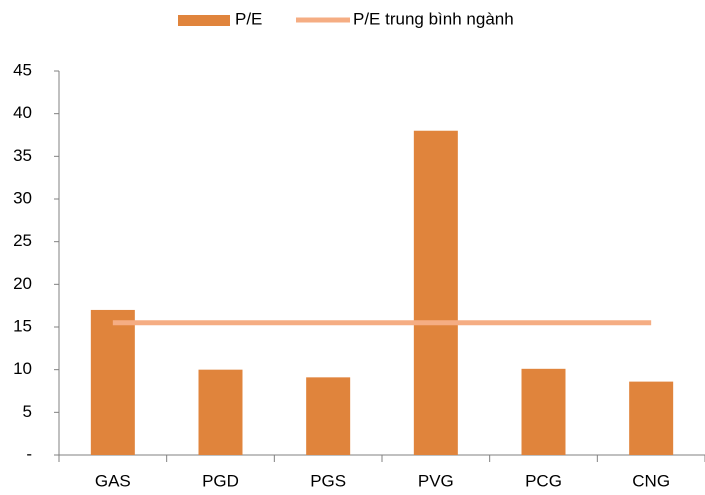 This screenshot has height=495, width=705. What do you see at coordinates (22, 325) in the screenshot?
I see `y-tick-label: 15` at bounding box center [22, 325].